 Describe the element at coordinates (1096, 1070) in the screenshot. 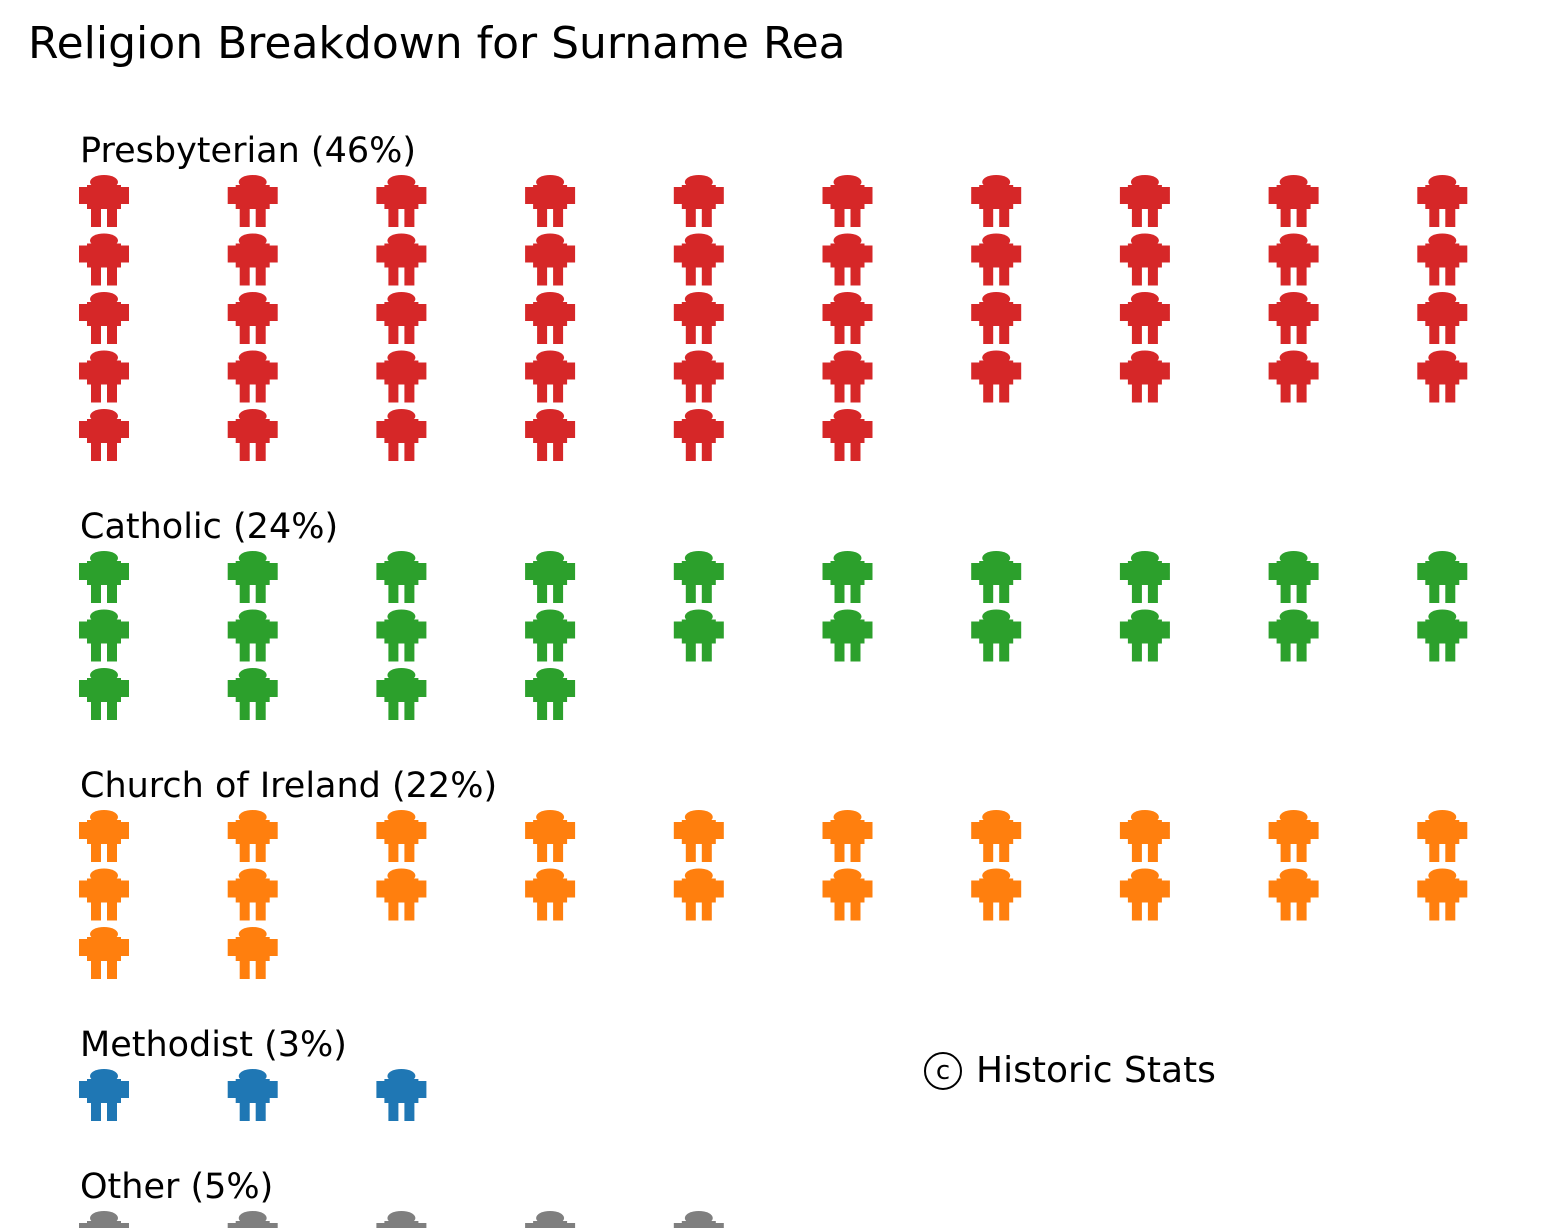

I see `credit-text: Historic Stats` at that location.